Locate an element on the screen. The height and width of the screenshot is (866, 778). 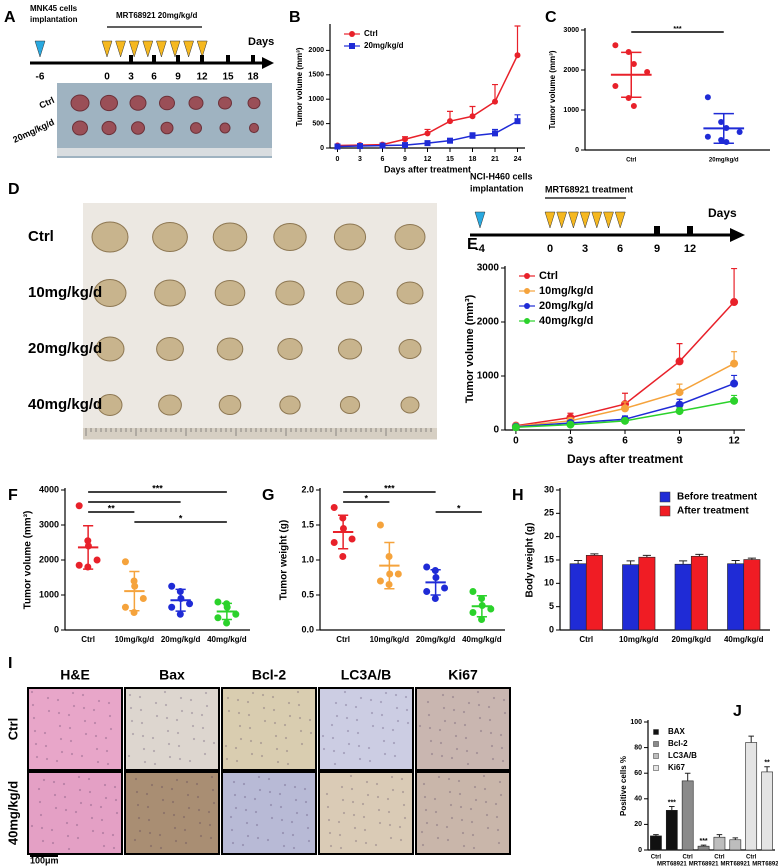
timeline-tick-label: 3 is located at coordinates (585, 249).